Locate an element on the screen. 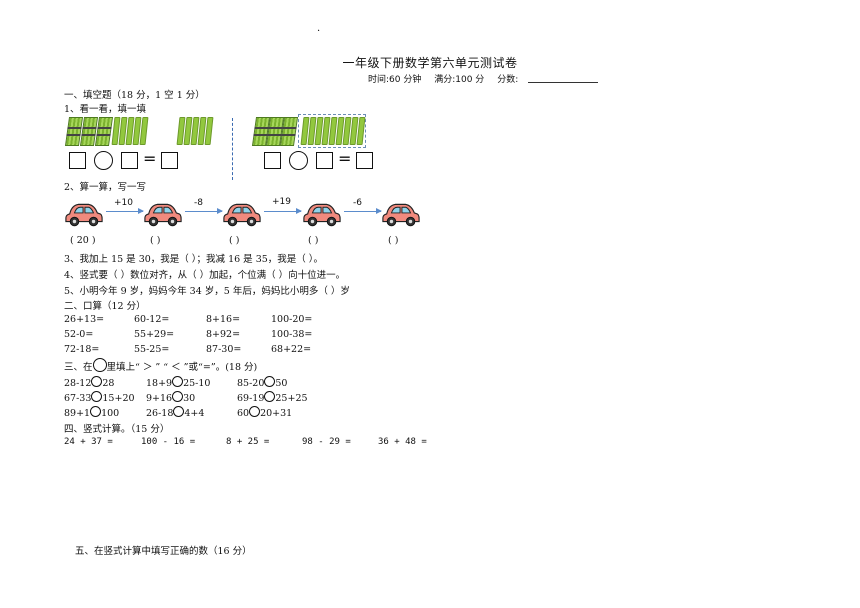 The height and width of the screenshot is (608, 860). compare-item: 67-33 15+20 is located at coordinates (99, 397).